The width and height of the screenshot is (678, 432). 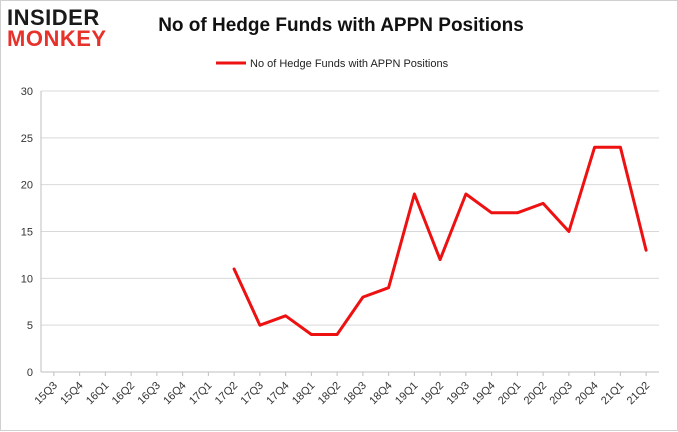 I want to click on y-tick-labels: 0 5 10 15 20 25 30, so click(x=27, y=232).